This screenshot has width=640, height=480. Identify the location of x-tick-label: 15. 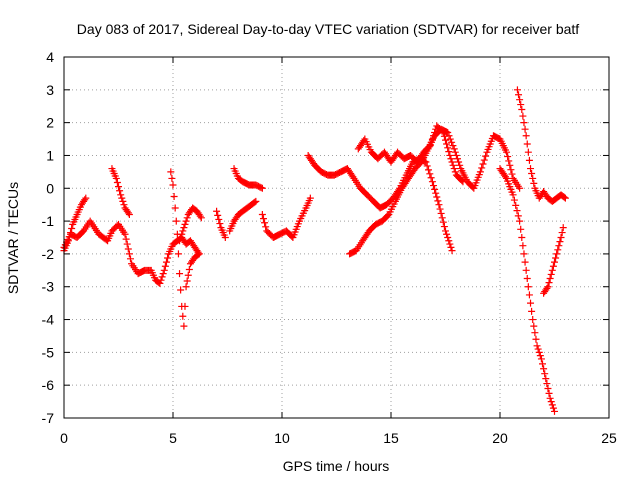
(391, 438).